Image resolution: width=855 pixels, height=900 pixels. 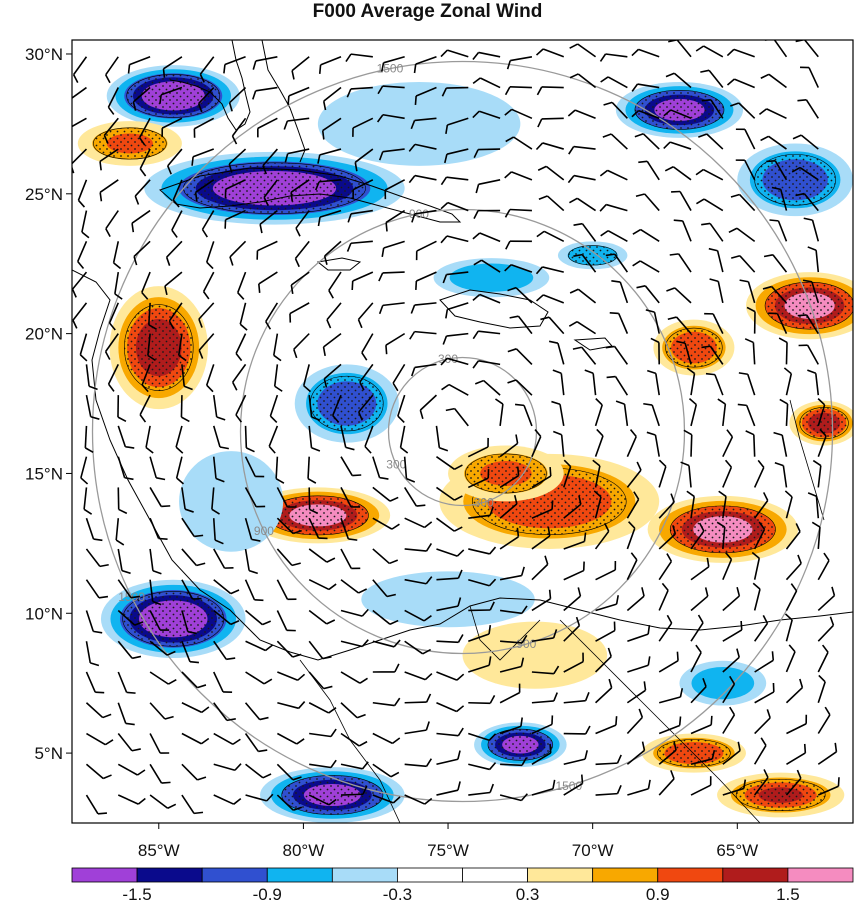 I want to click on lon-tick-label: 65°W, so click(x=737, y=850).